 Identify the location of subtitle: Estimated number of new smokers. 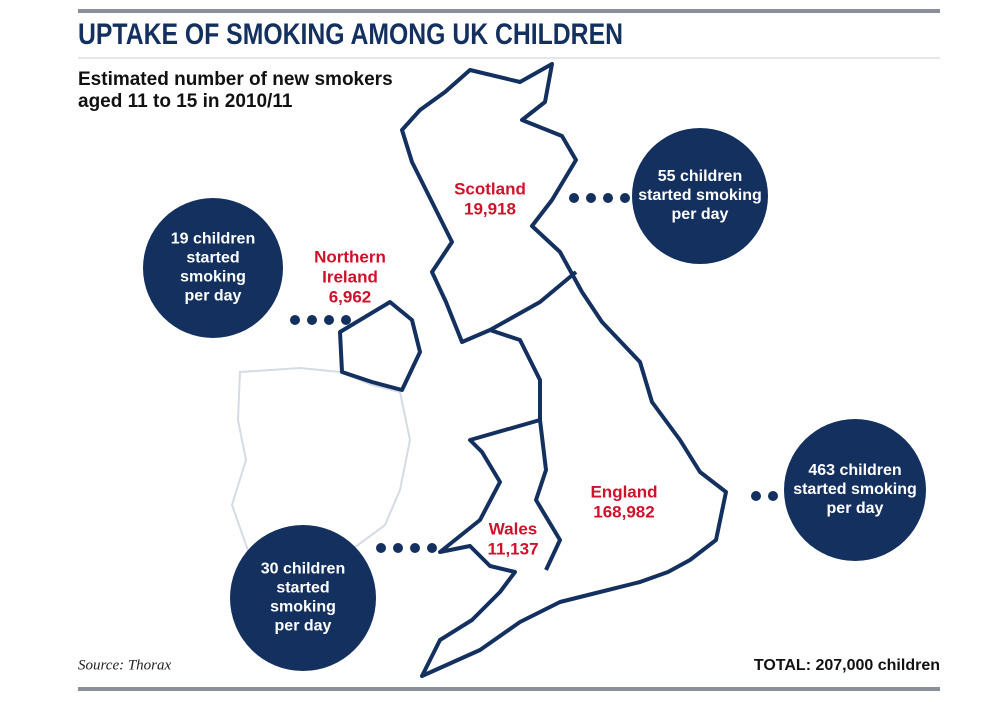
(235, 79).